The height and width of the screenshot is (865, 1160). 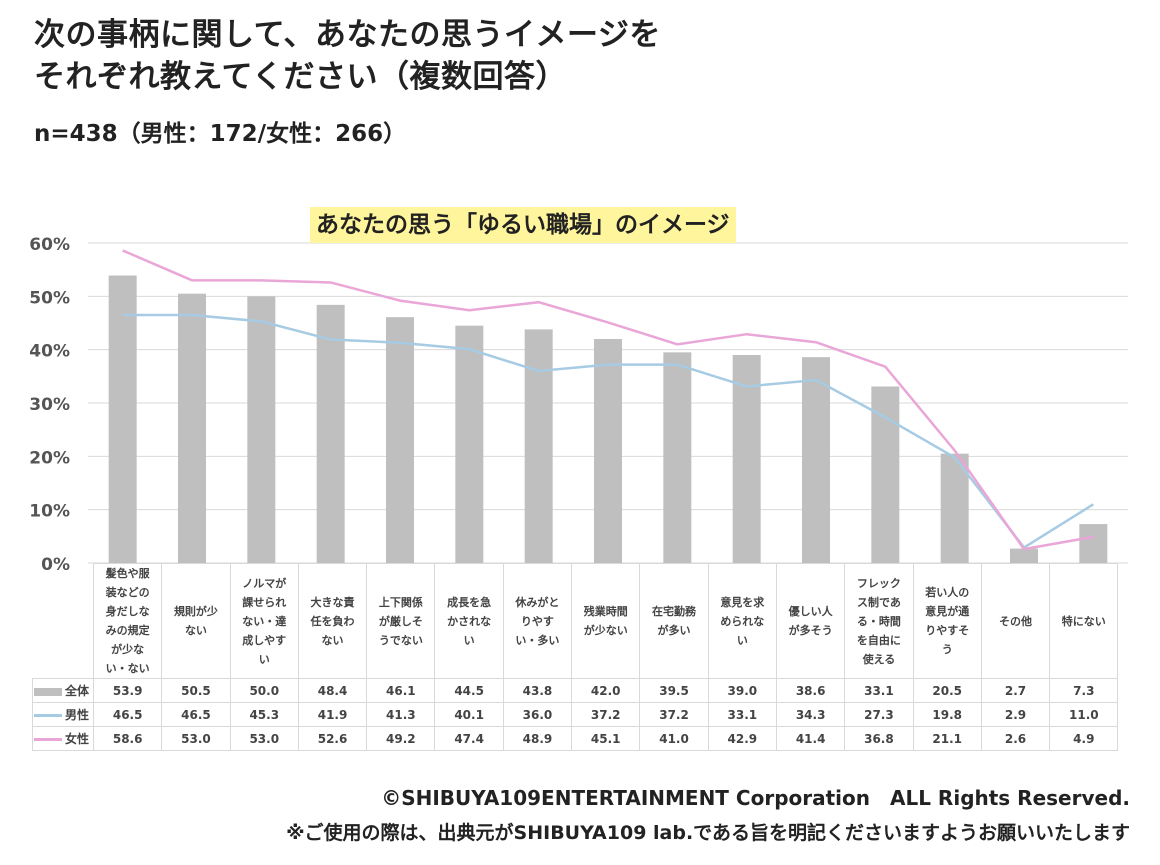 What do you see at coordinates (674, 621) in the screenshot?
I see `category-label: 在宅勤務が多い` at bounding box center [674, 621].